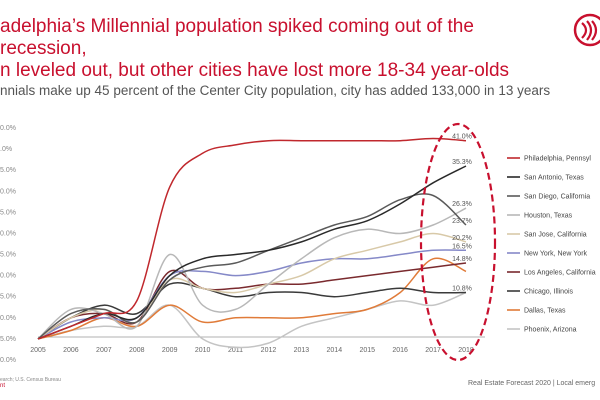  Describe the element at coordinates (545, 311) in the screenshot. I see `legend-label: Dallas, Texas` at that location.